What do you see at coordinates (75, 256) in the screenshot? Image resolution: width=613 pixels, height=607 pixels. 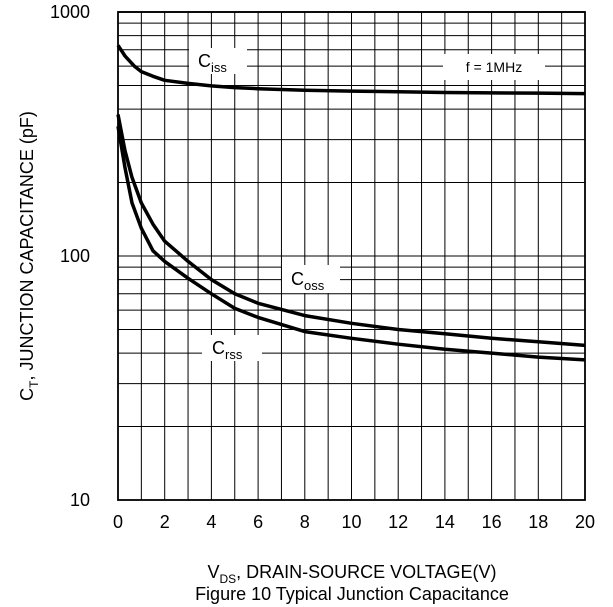 I see `y-tick-label: 100` at bounding box center [75, 256].